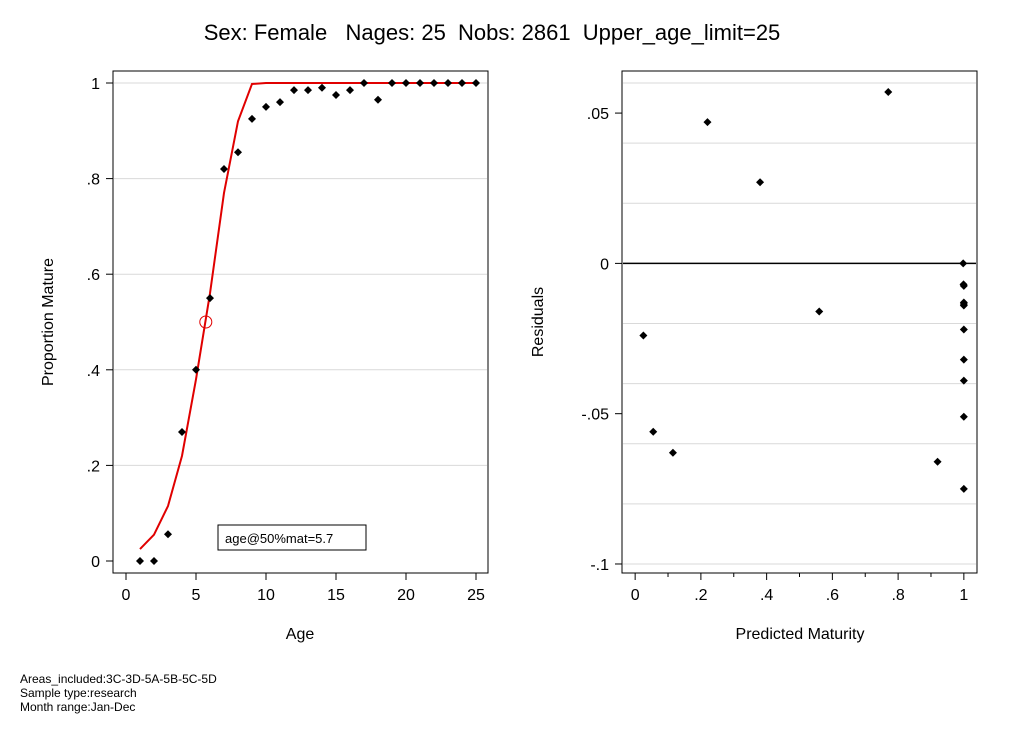  What do you see at coordinates (303, 588) in the screenshot?
I see `x-ticks-left: 0 5 10 15 20 25` at bounding box center [303, 588].